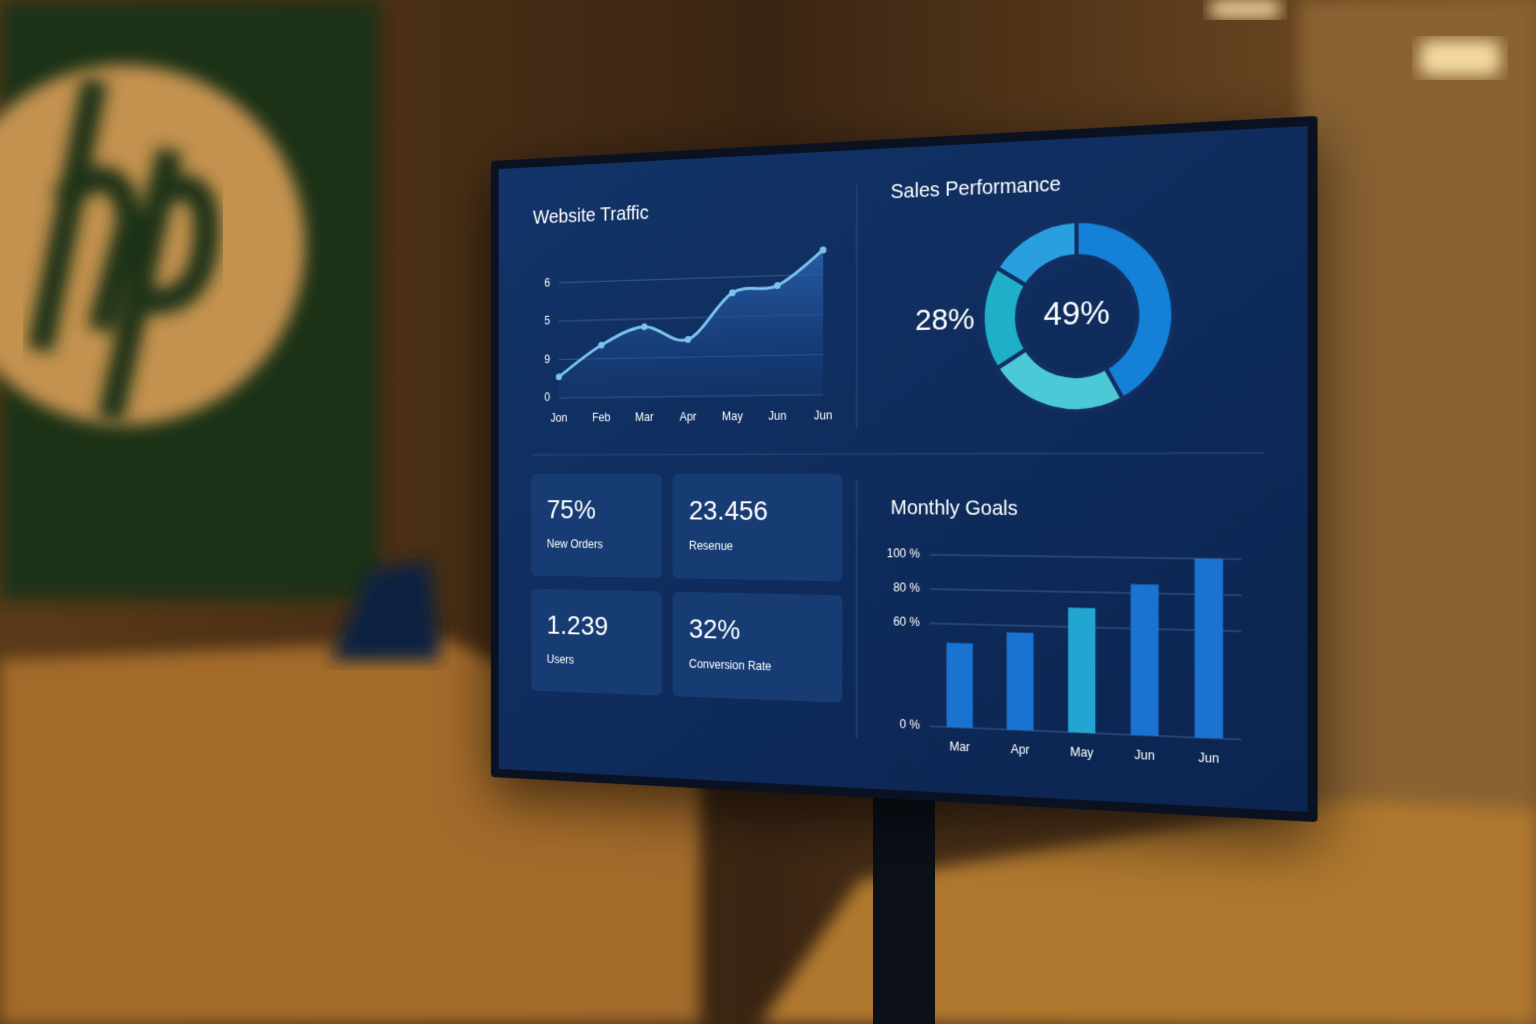 This screenshot has width=1536, height=1024. Describe the element at coordinates (547, 360) in the screenshot. I see `y-tick-label: 9` at that location.